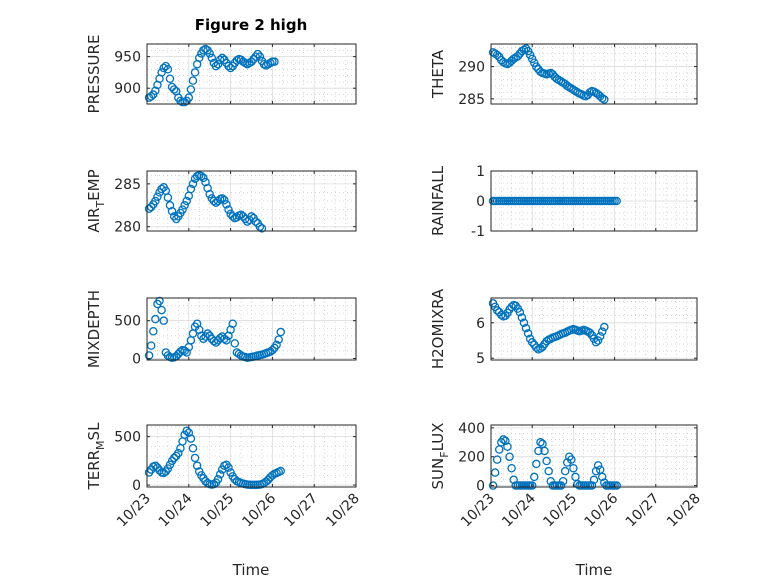 This screenshot has height=583, width=778. I want to click on y-tick-label: -1, so click(478, 232).